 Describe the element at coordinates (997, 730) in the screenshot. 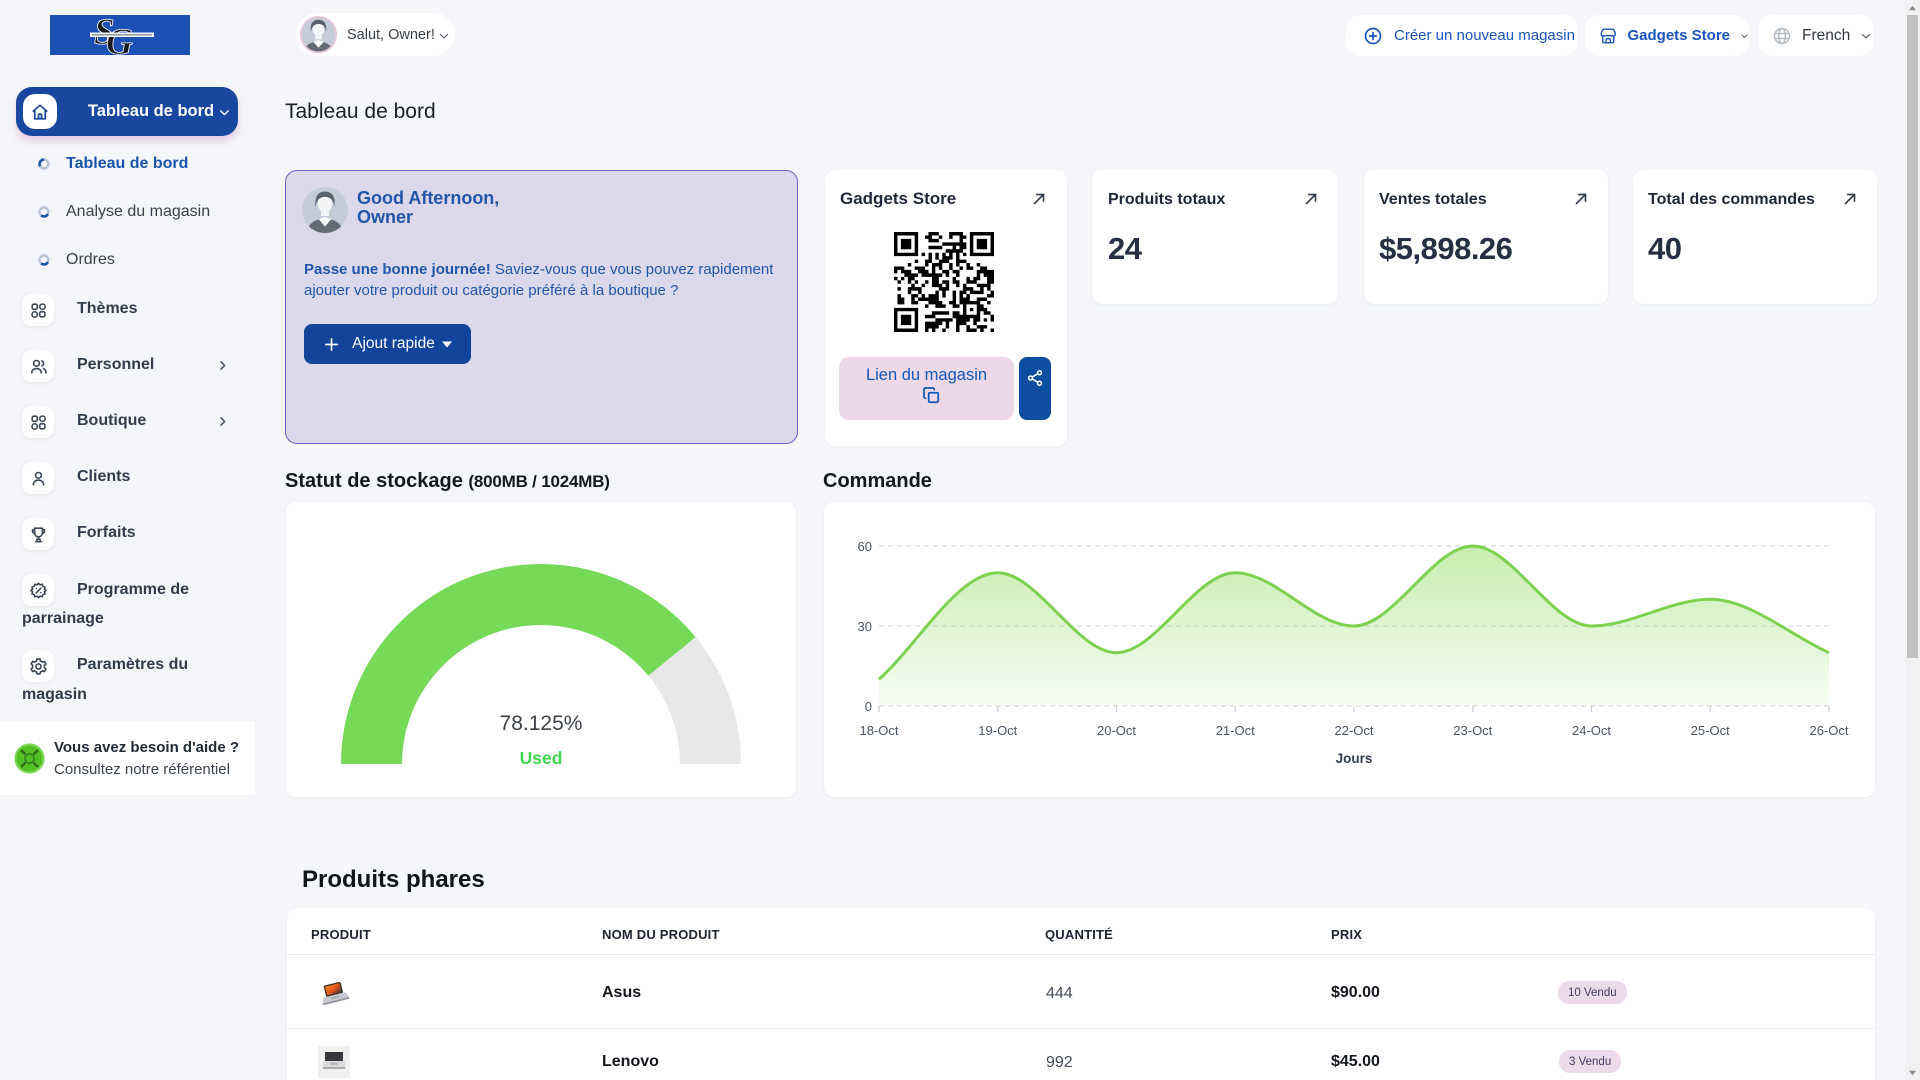

I see `svg-text: 19-Oct` at that location.